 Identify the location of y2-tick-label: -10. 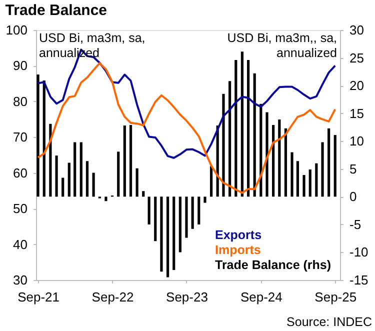
(359, 252).